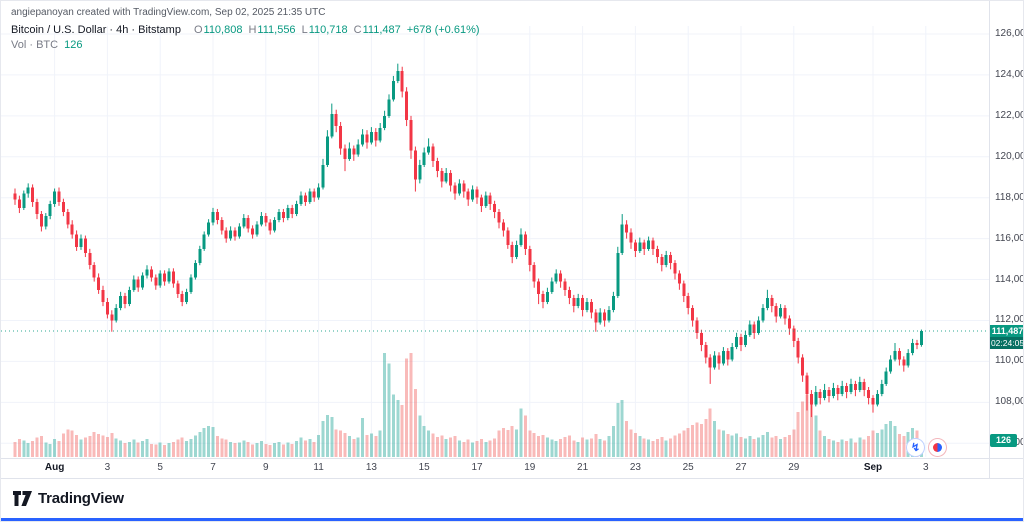 This screenshot has width=1024, height=522. I want to click on price-axis-label: 112,000, so click(1009, 320).